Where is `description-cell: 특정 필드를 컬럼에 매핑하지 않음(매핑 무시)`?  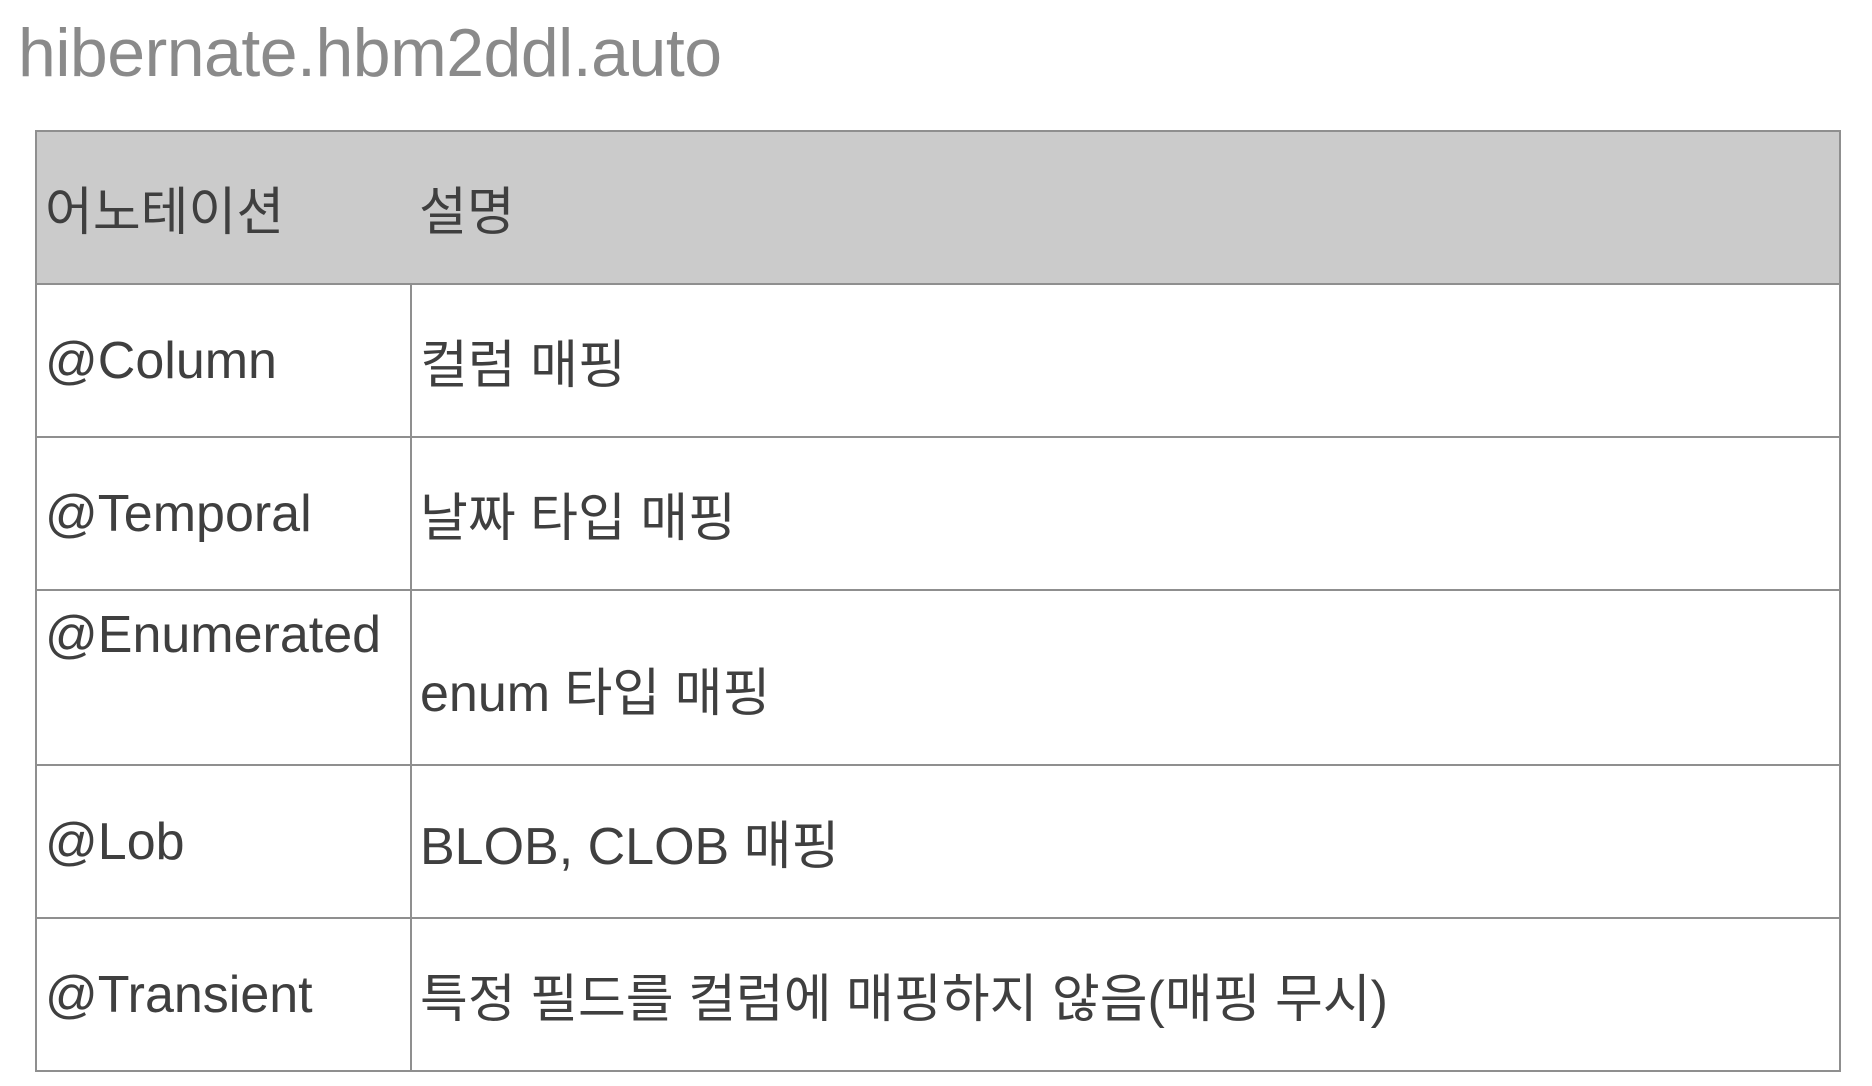 description-cell: 특정 필드를 컬럼에 매핑하지 않음(매핑 무시) is located at coordinates (1125, 994).